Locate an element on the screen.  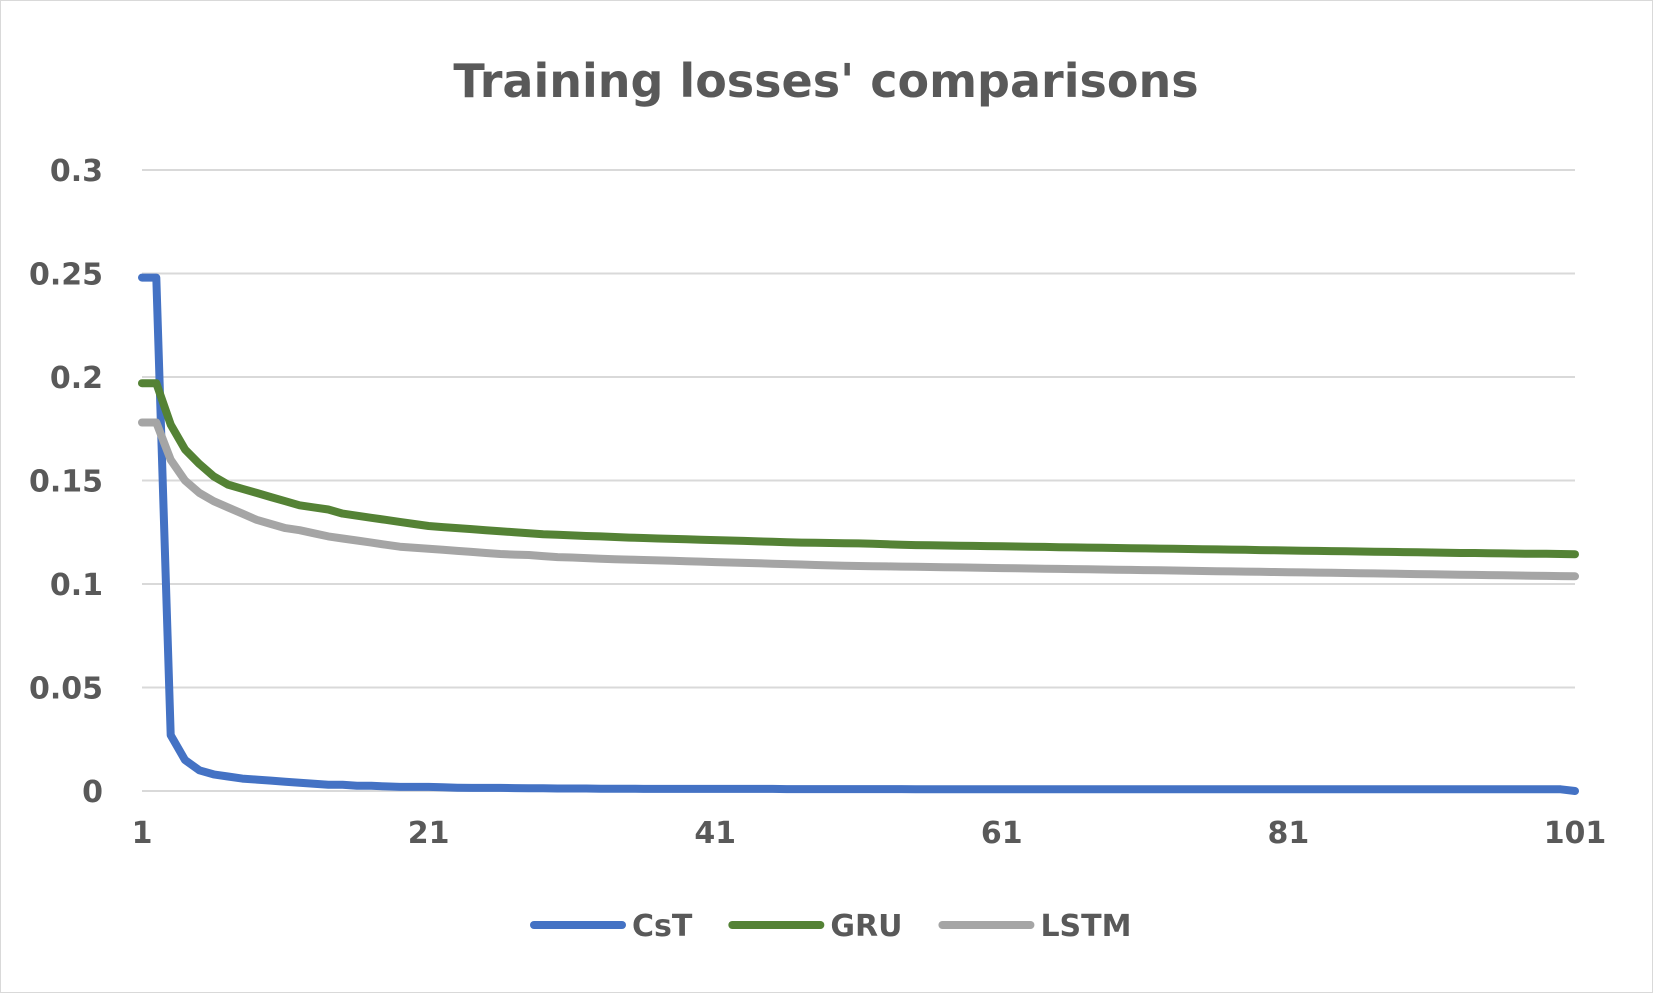
y-tick-label: 0 is located at coordinates (92, 792).